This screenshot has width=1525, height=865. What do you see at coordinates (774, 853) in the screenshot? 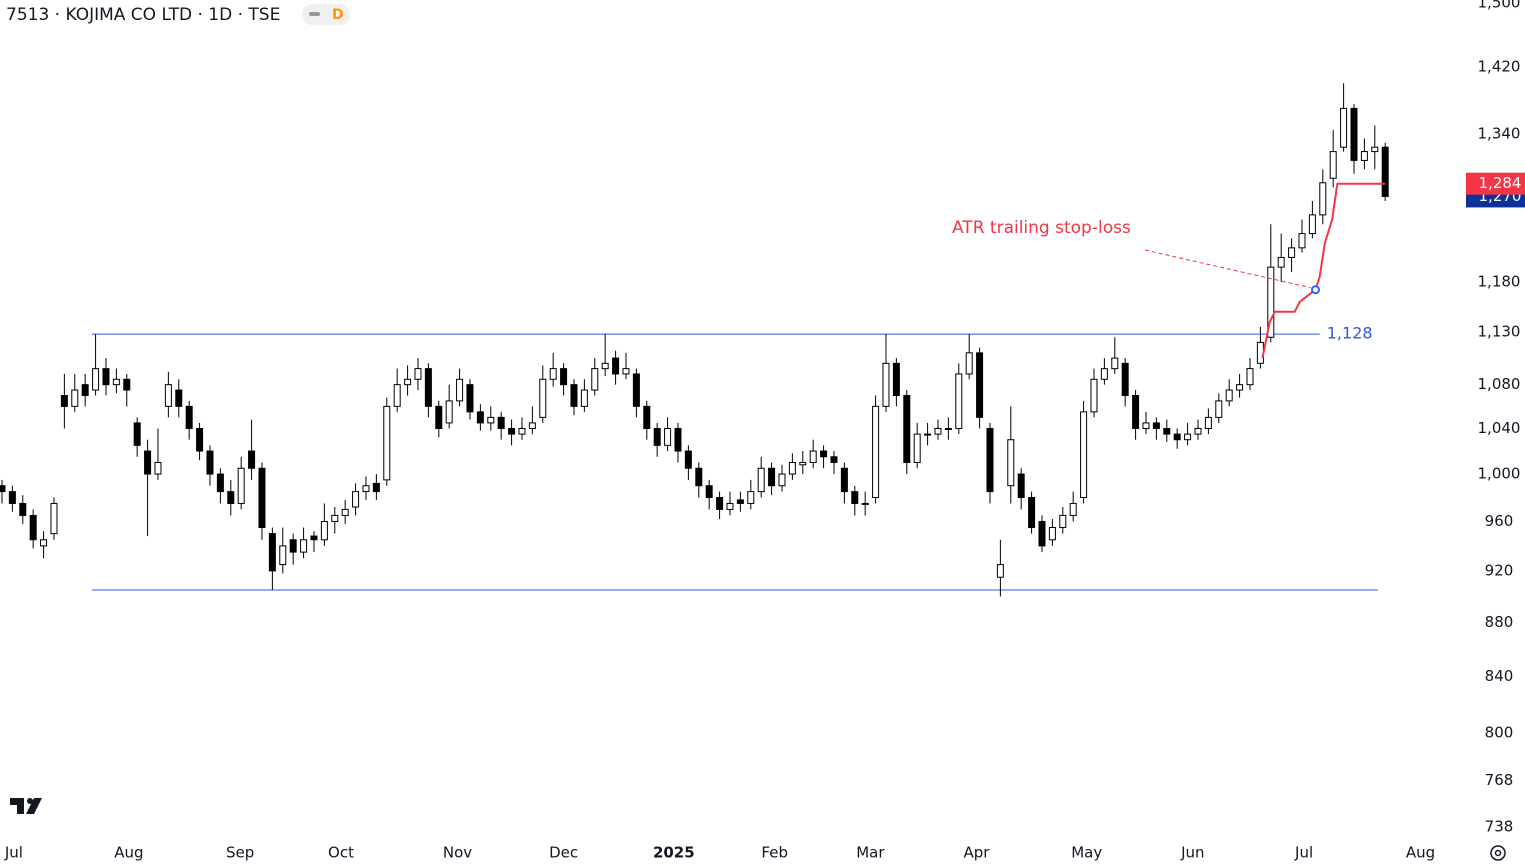
I see `x-tick-label: Feb` at bounding box center [774, 853].